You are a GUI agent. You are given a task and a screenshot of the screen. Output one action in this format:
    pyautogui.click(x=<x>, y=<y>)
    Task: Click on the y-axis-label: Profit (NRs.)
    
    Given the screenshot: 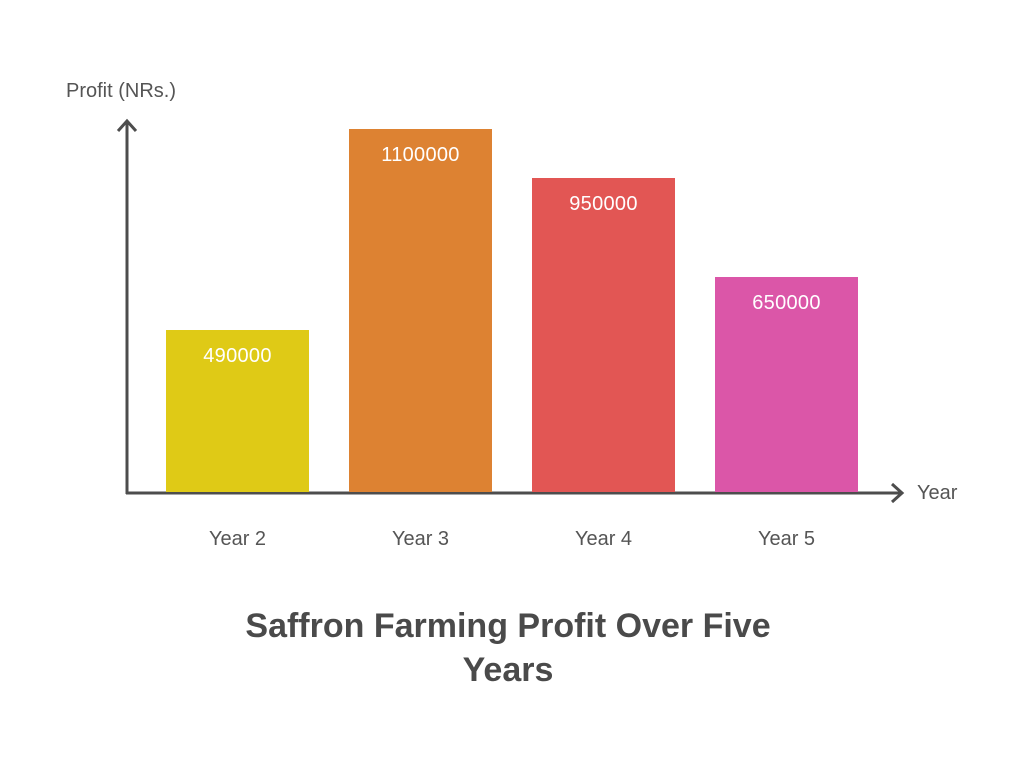 What is the action you would take?
    pyautogui.click(x=121, y=91)
    